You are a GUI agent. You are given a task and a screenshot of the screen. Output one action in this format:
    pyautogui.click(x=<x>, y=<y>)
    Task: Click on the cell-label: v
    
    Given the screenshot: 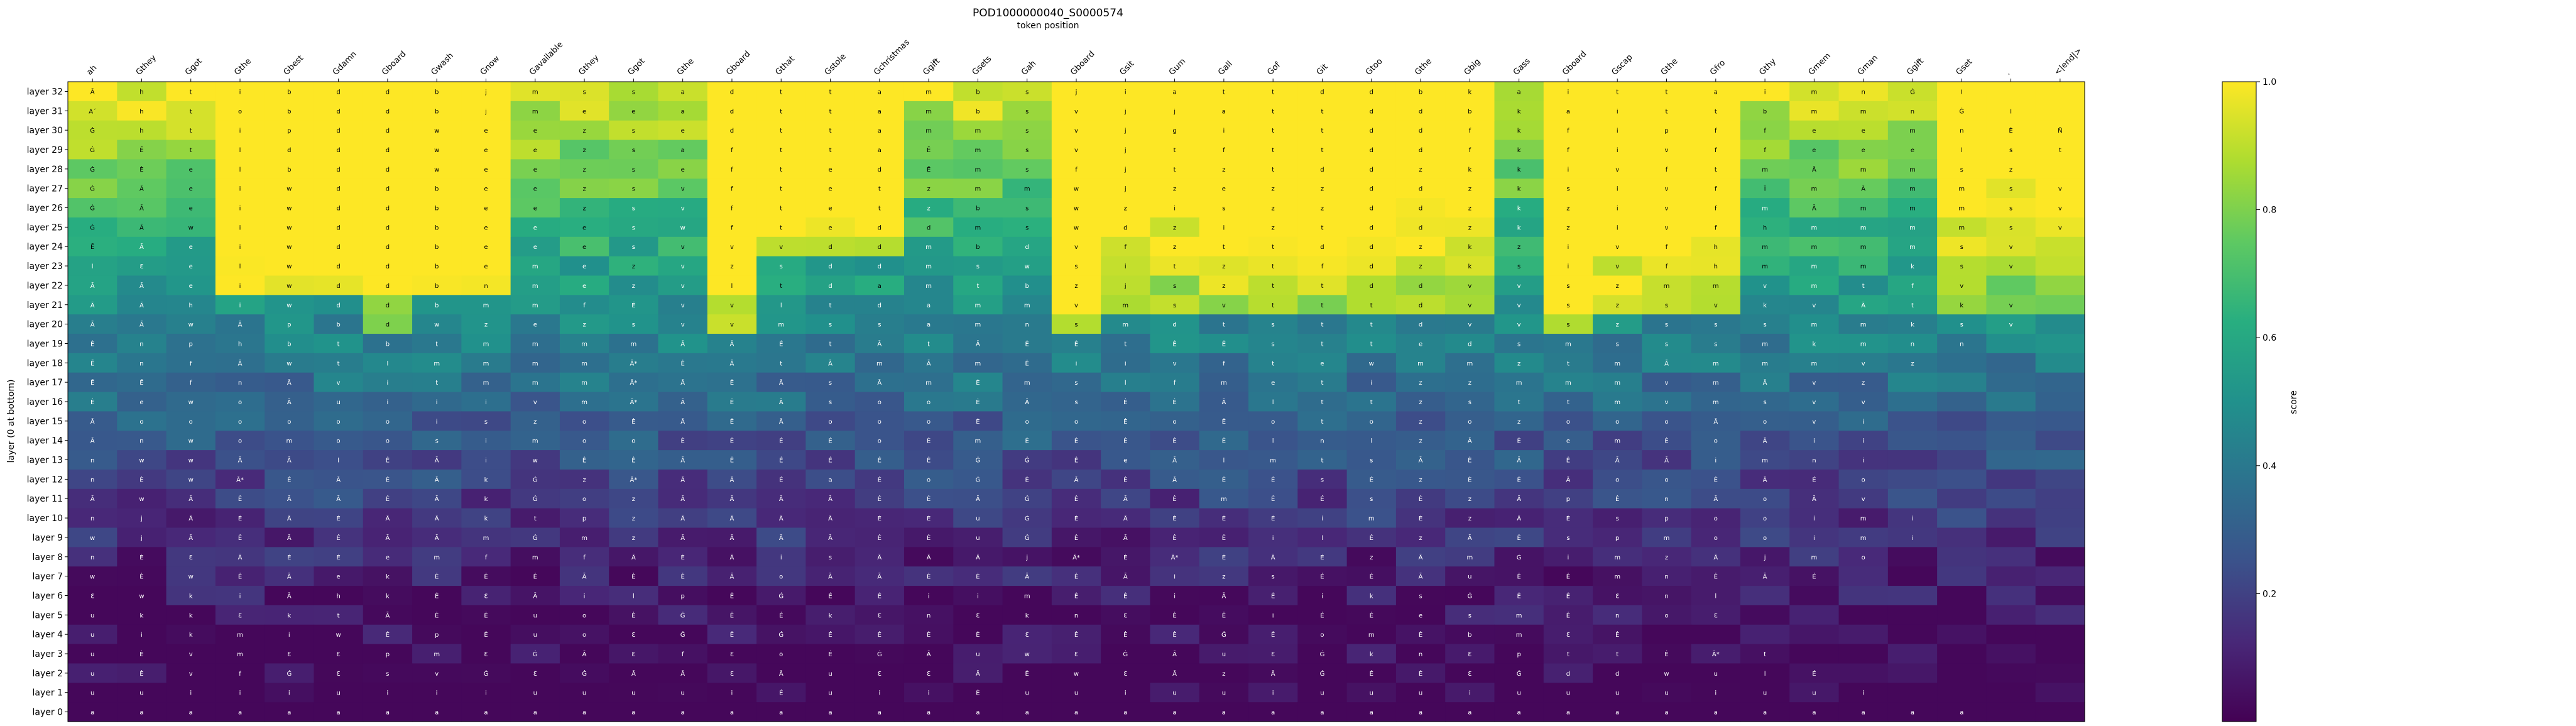 What is the action you would take?
    pyautogui.click(x=1519, y=305)
    